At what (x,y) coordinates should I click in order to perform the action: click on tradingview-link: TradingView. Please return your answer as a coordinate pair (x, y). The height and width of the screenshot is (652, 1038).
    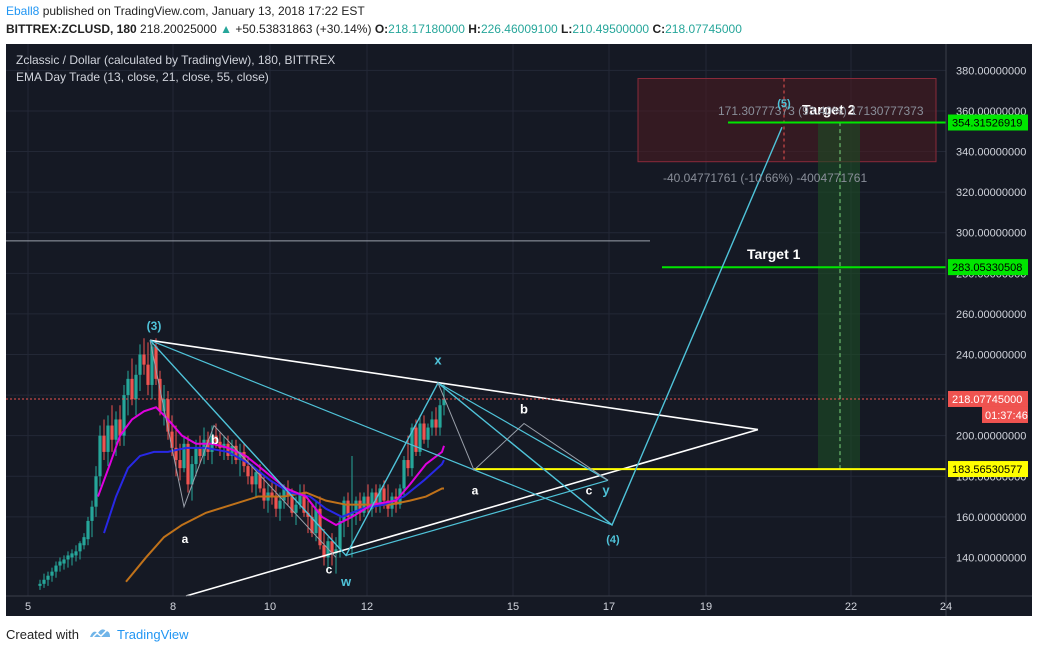
    Looking at the image, I should click on (153, 634).